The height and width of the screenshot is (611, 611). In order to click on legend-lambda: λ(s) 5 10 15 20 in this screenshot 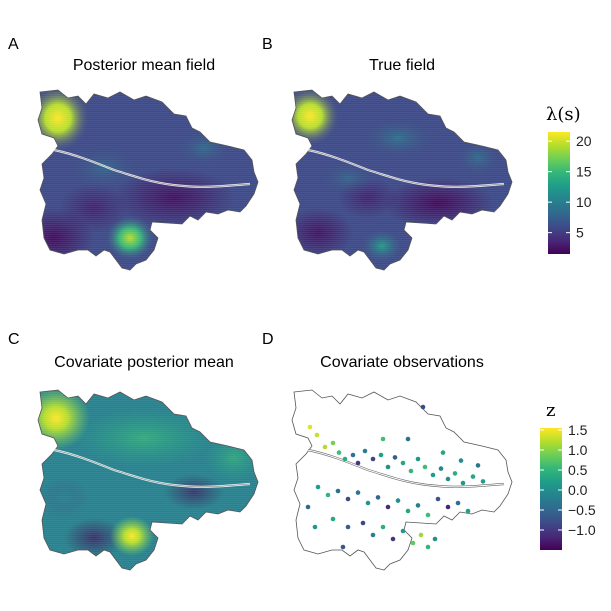, I will do `click(569, 179)`.